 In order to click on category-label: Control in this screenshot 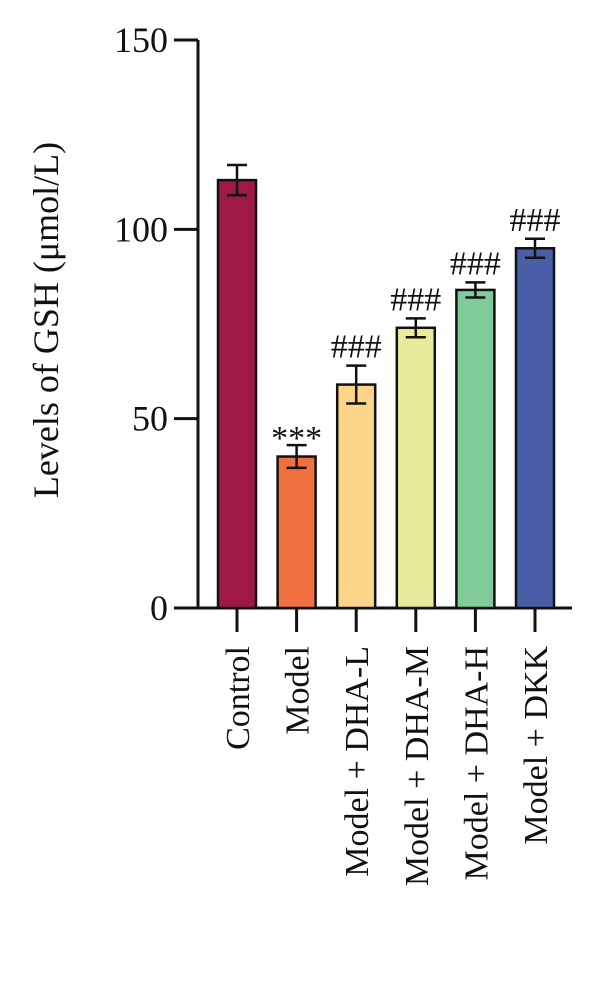, I will do `click(238, 698)`.